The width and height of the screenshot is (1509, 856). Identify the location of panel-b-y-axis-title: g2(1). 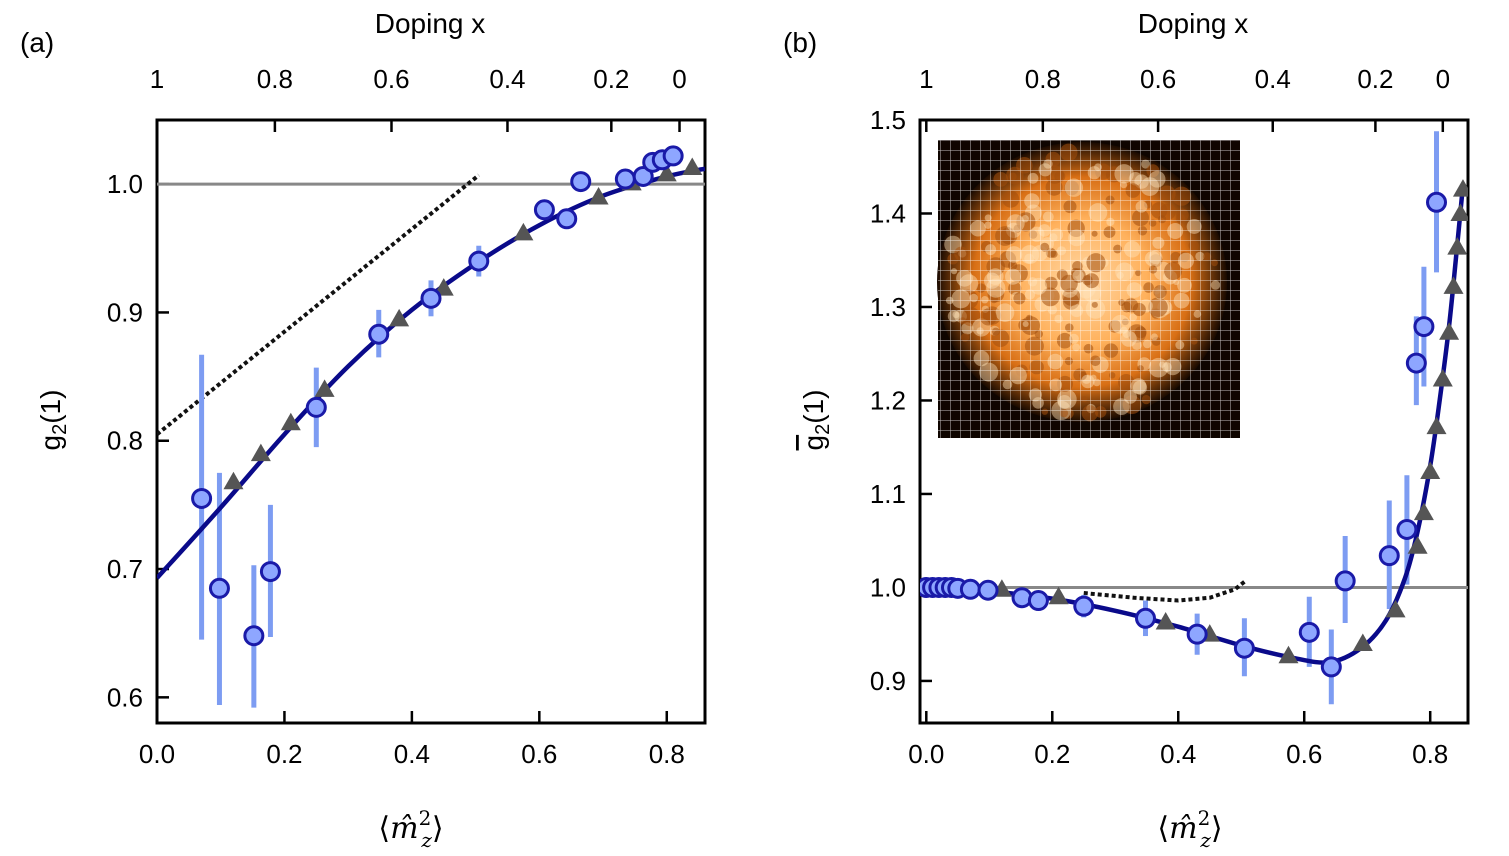
(816, 420).